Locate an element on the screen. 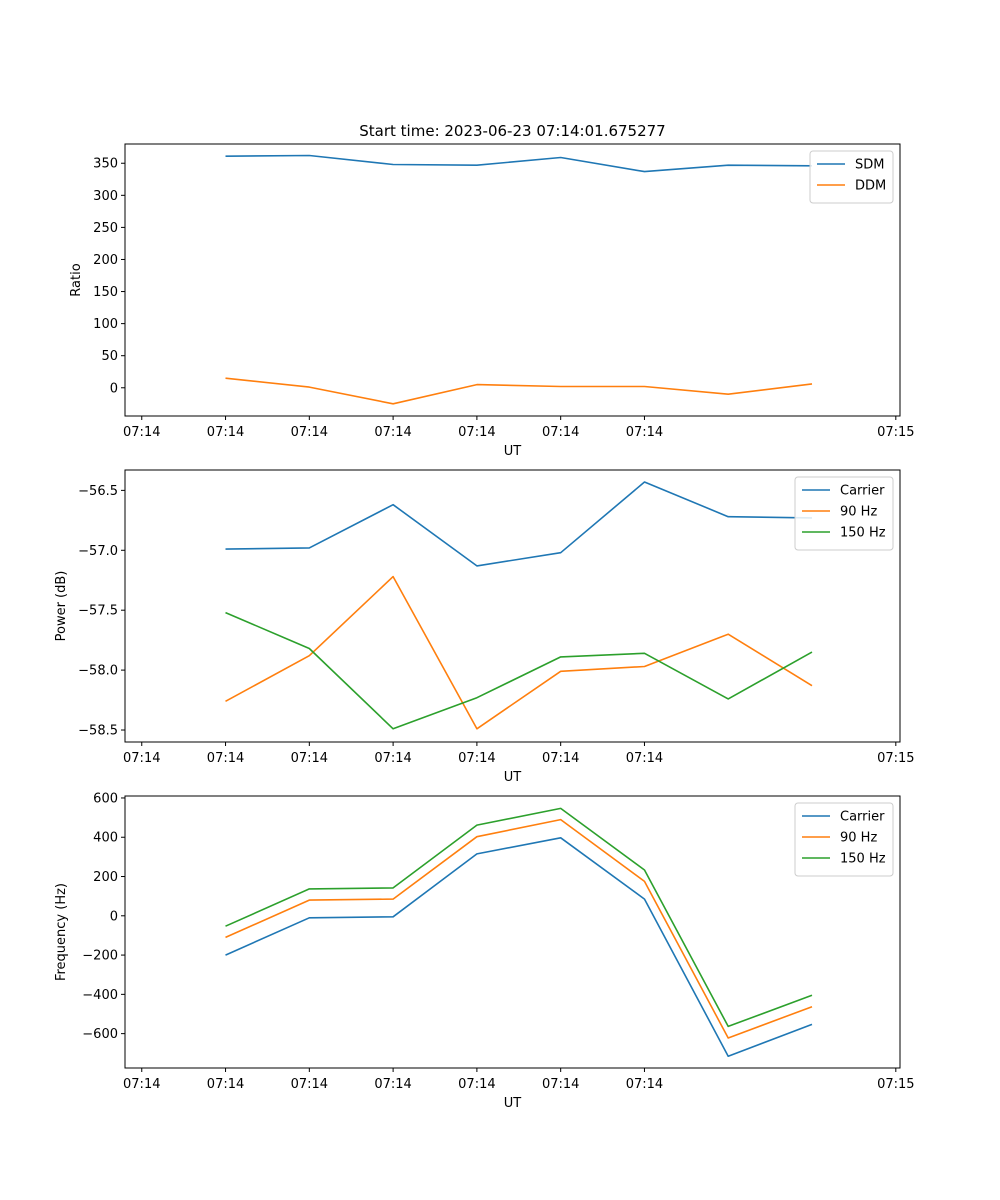 The width and height of the screenshot is (1000, 1200). y-tick-label: −57.0 is located at coordinates (98, 551).